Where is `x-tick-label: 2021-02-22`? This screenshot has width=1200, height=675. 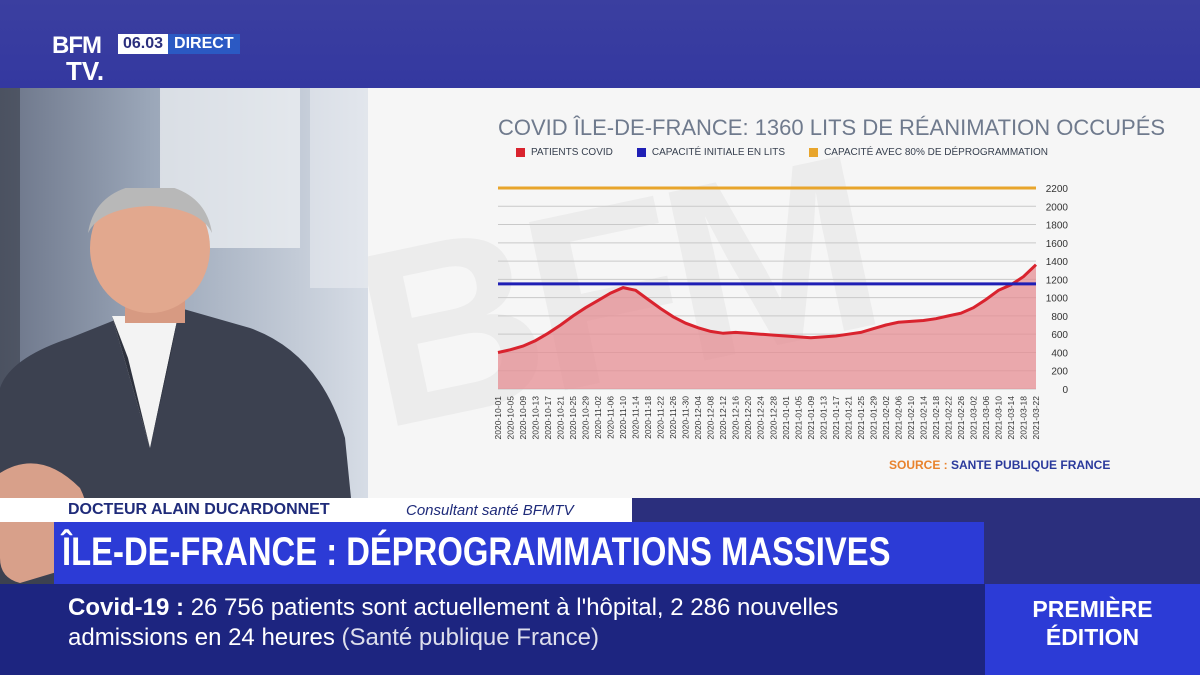 x-tick-label: 2021-02-22 is located at coordinates (948, 418).